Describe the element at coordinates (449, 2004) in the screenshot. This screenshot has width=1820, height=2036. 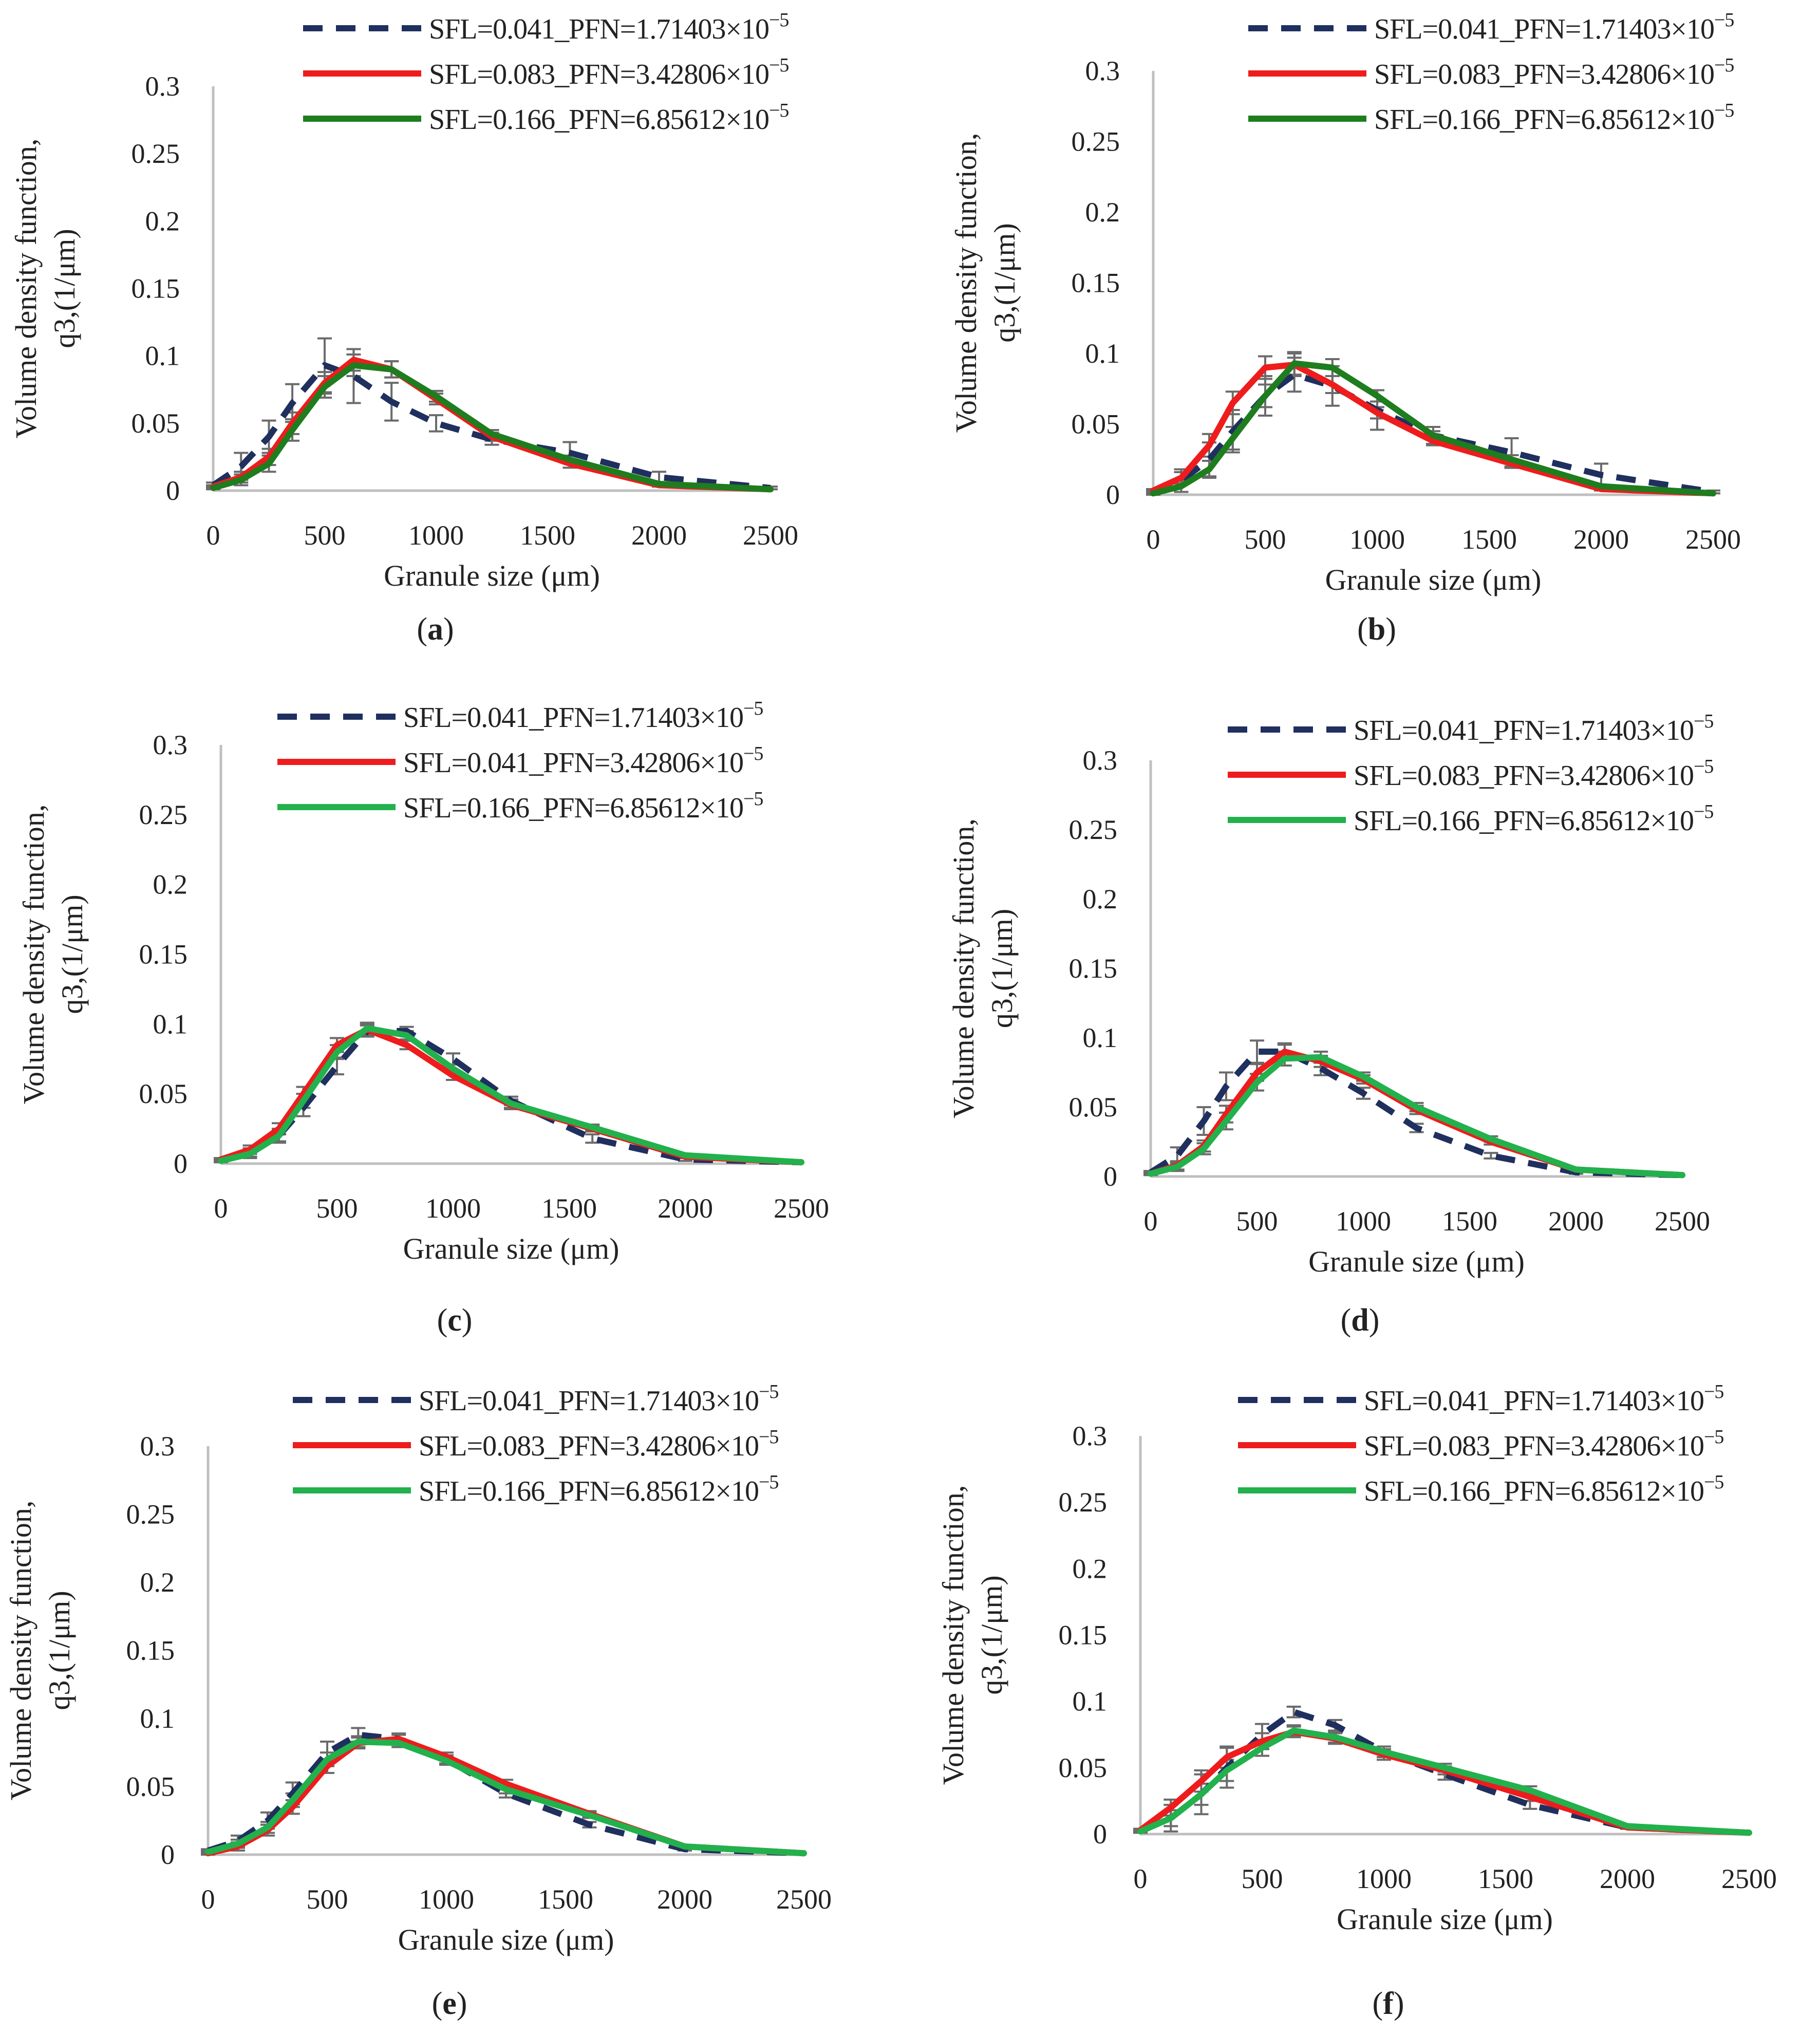
I see `panel-label: (e)` at that location.